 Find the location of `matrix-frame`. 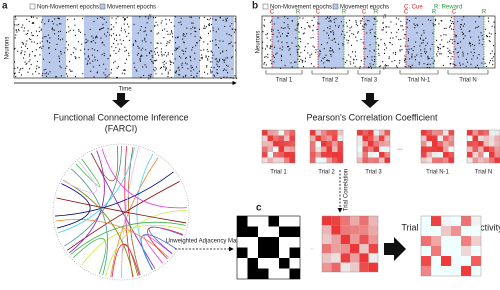

matrix-frame is located at coordinates (326, 146).